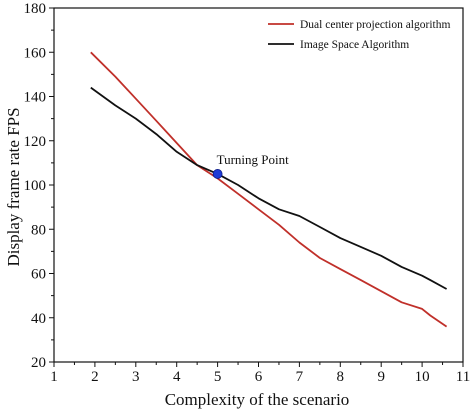 The image size is (474, 412). Describe the element at coordinates (300, 377) in the screenshot. I see `x-tick-label: 7` at that location.